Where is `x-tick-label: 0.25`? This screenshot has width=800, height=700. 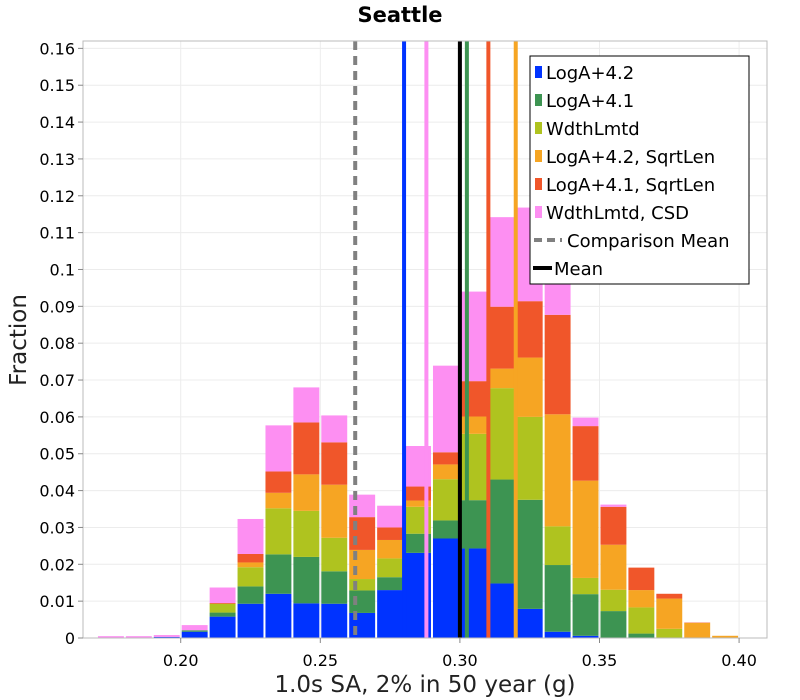 x-tick-label: 0.25 is located at coordinates (320, 660).